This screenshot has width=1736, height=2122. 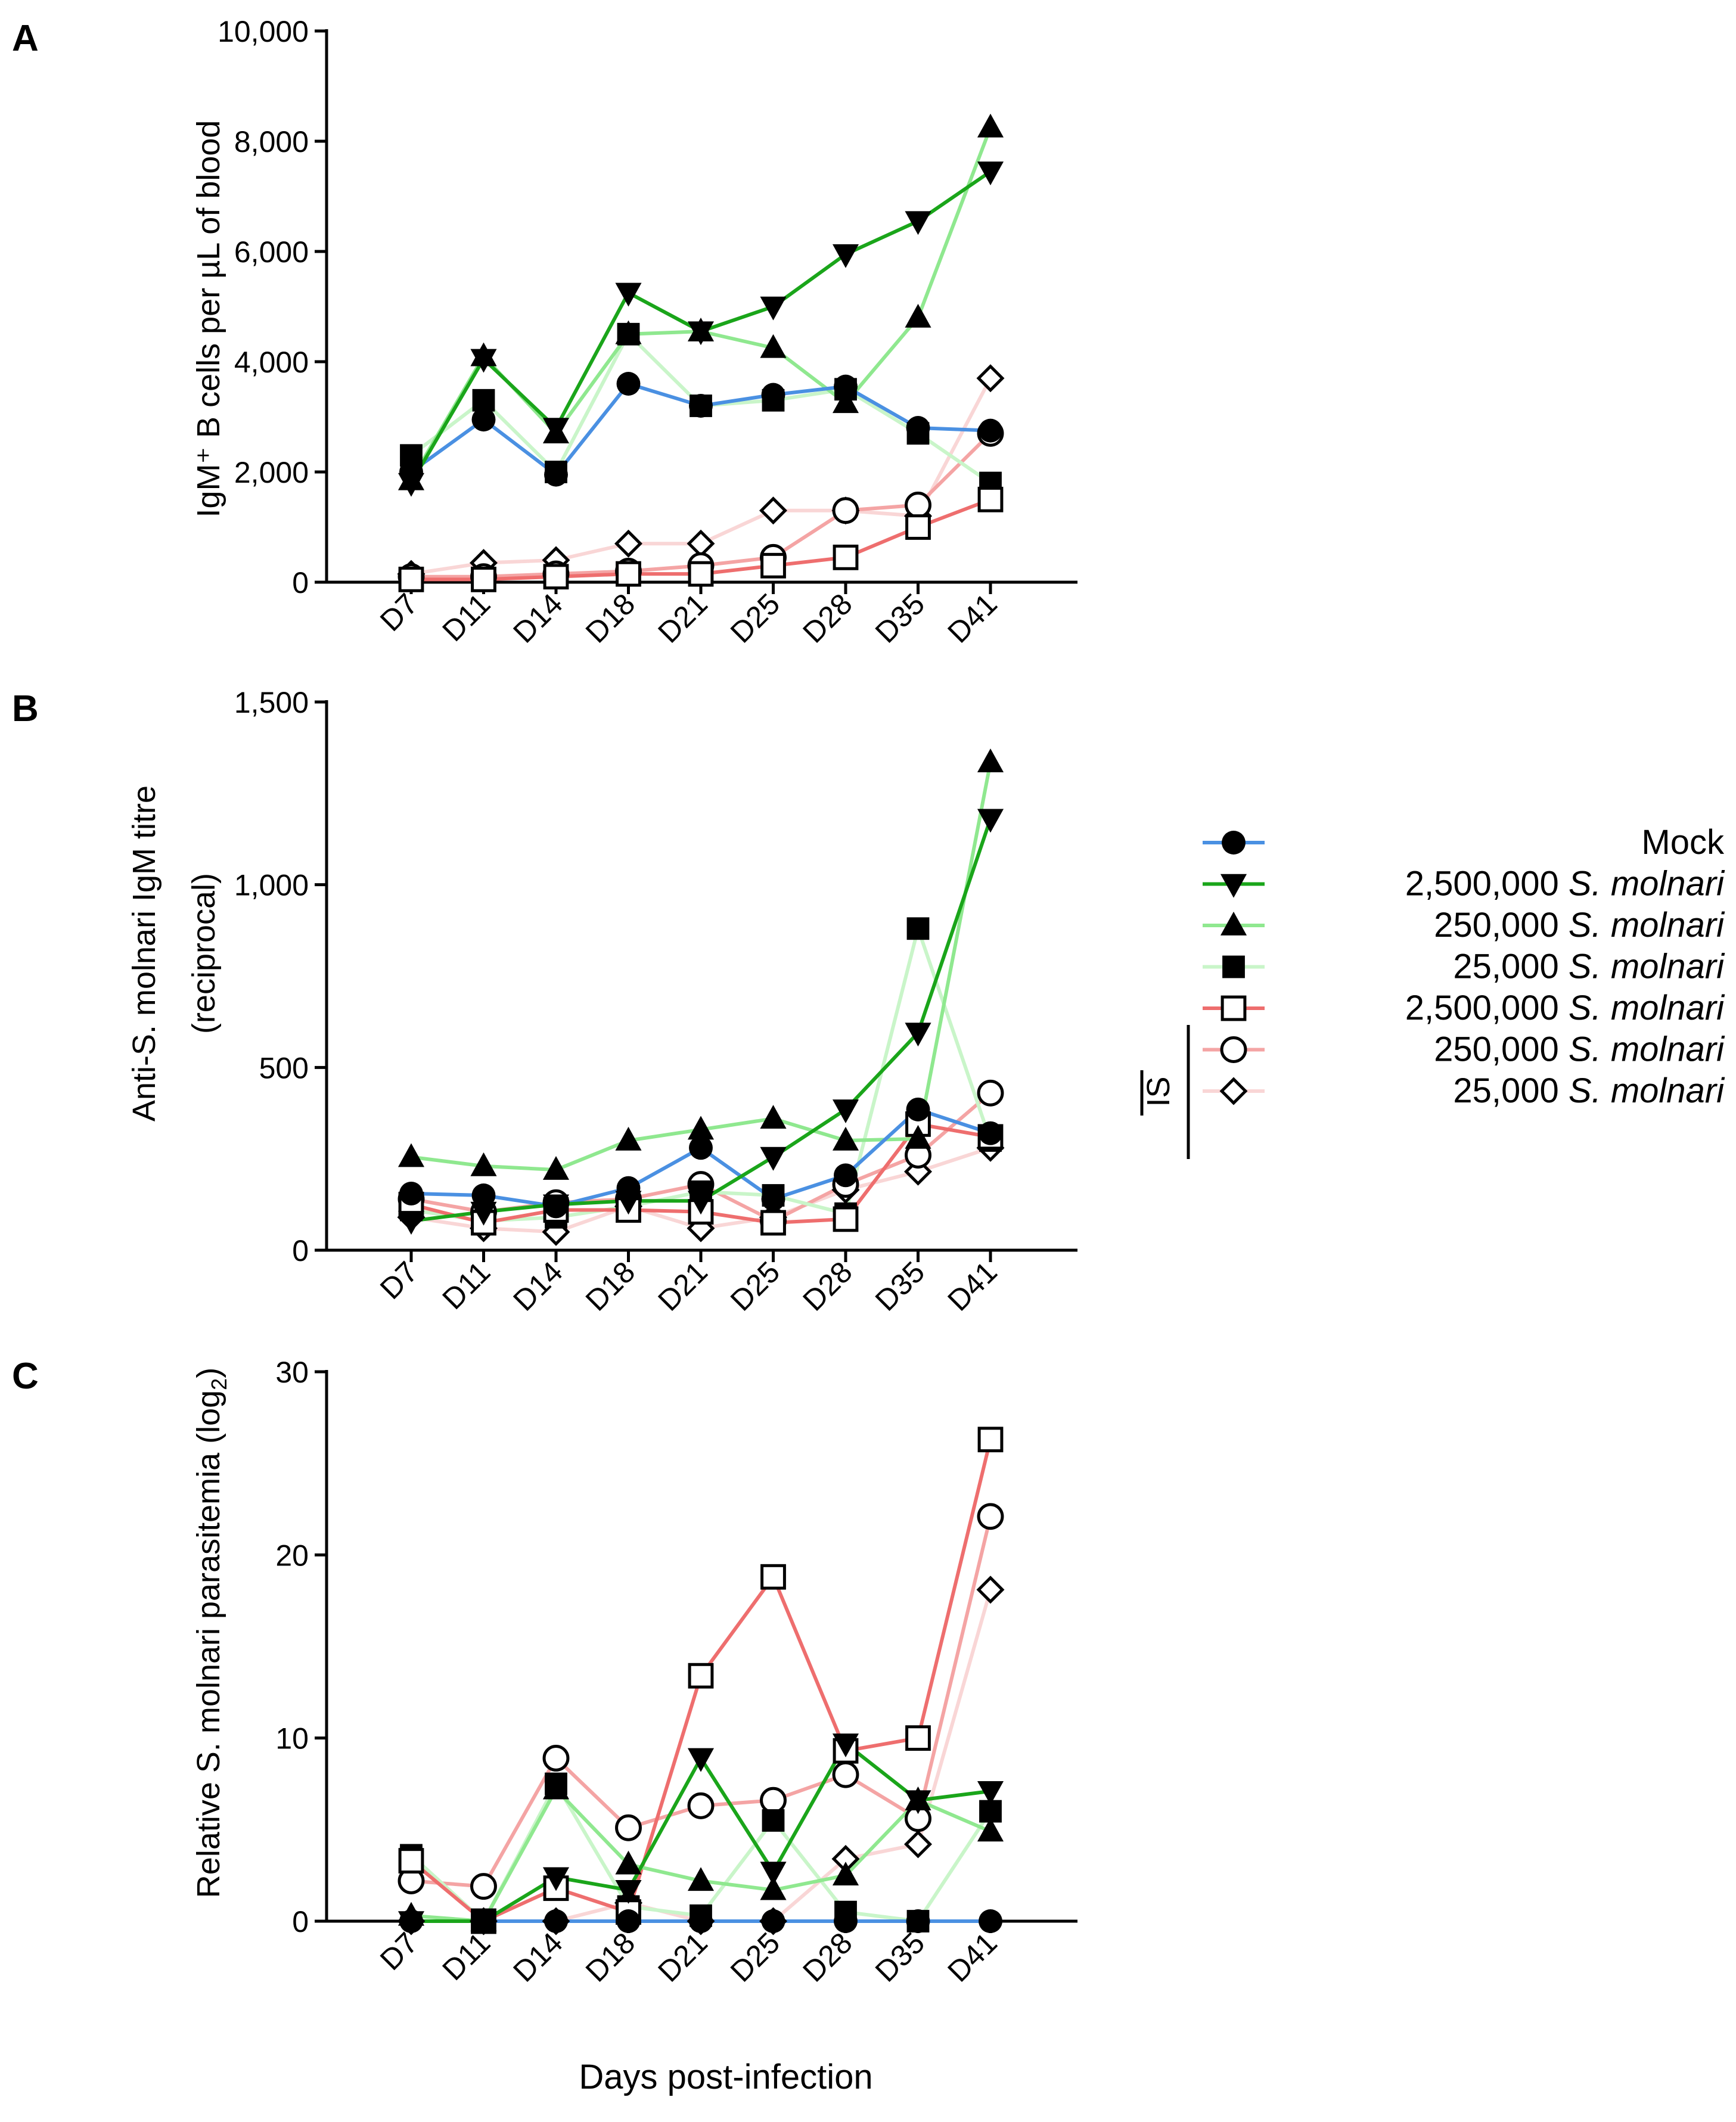 I want to click on x-tick-label-a: D25, so click(x=755, y=618).